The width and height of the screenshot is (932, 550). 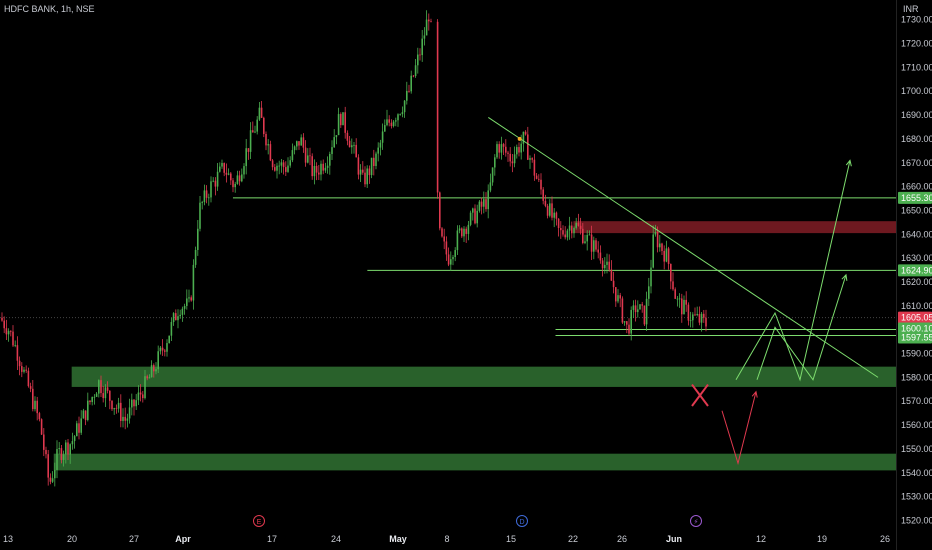 I want to click on split-icon-ring, so click(x=696, y=521).